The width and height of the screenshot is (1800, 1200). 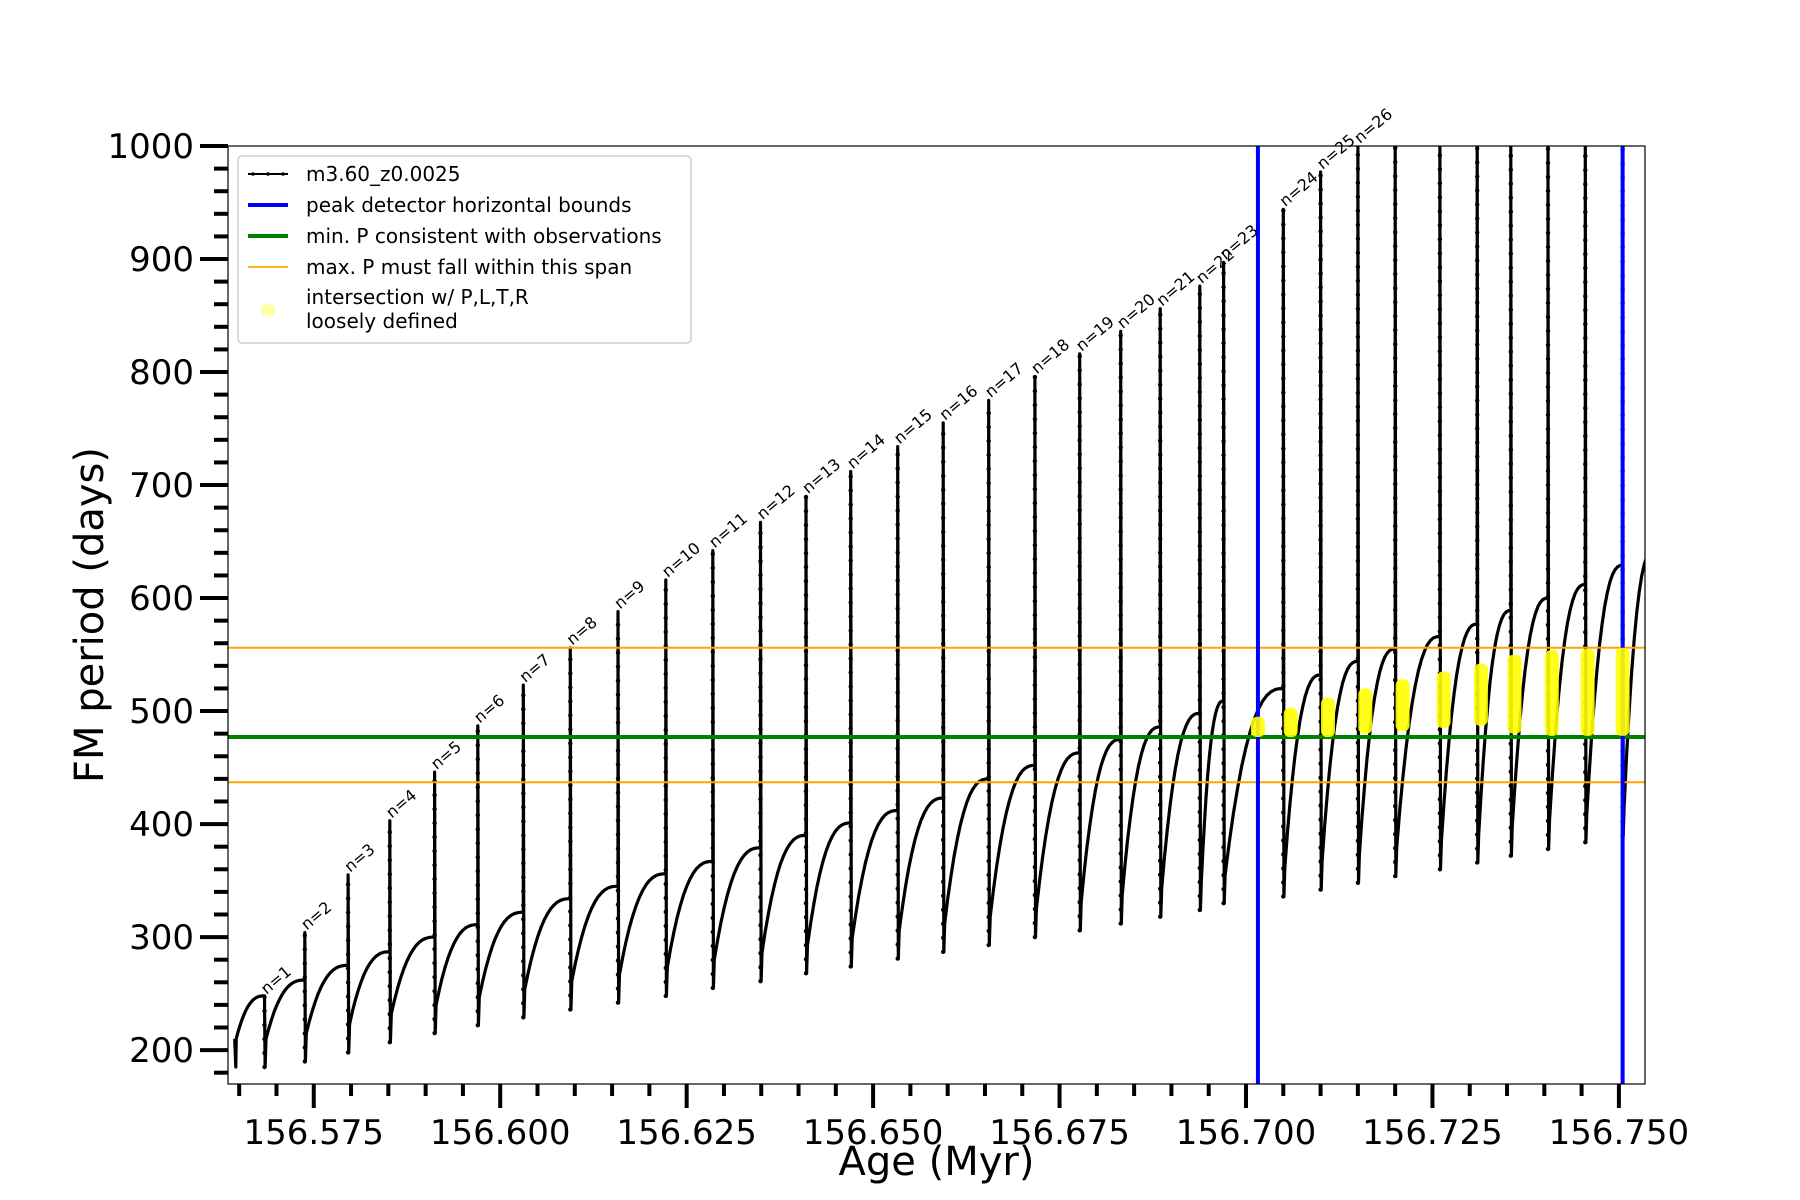 I want to click on pulse-label-n24: n=24, so click(x=1299, y=189).